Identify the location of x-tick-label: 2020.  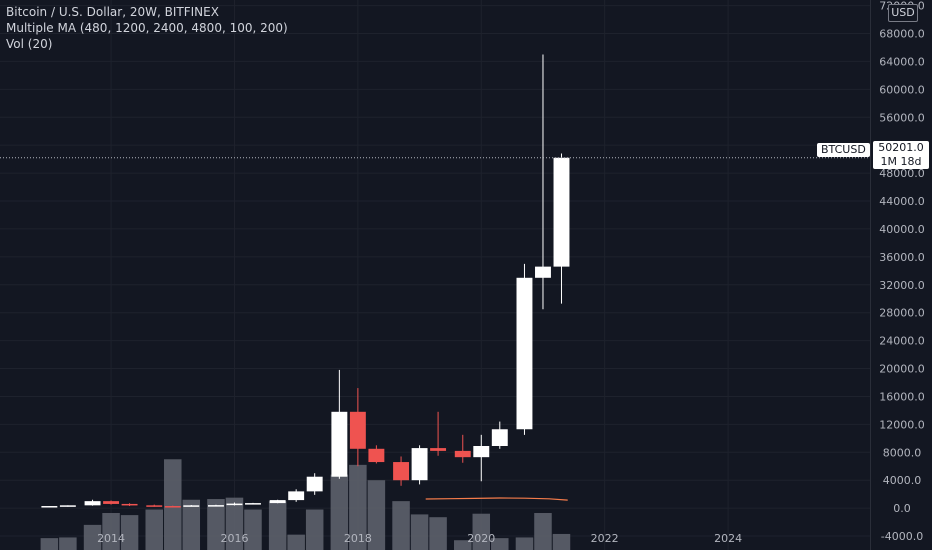
(481, 538).